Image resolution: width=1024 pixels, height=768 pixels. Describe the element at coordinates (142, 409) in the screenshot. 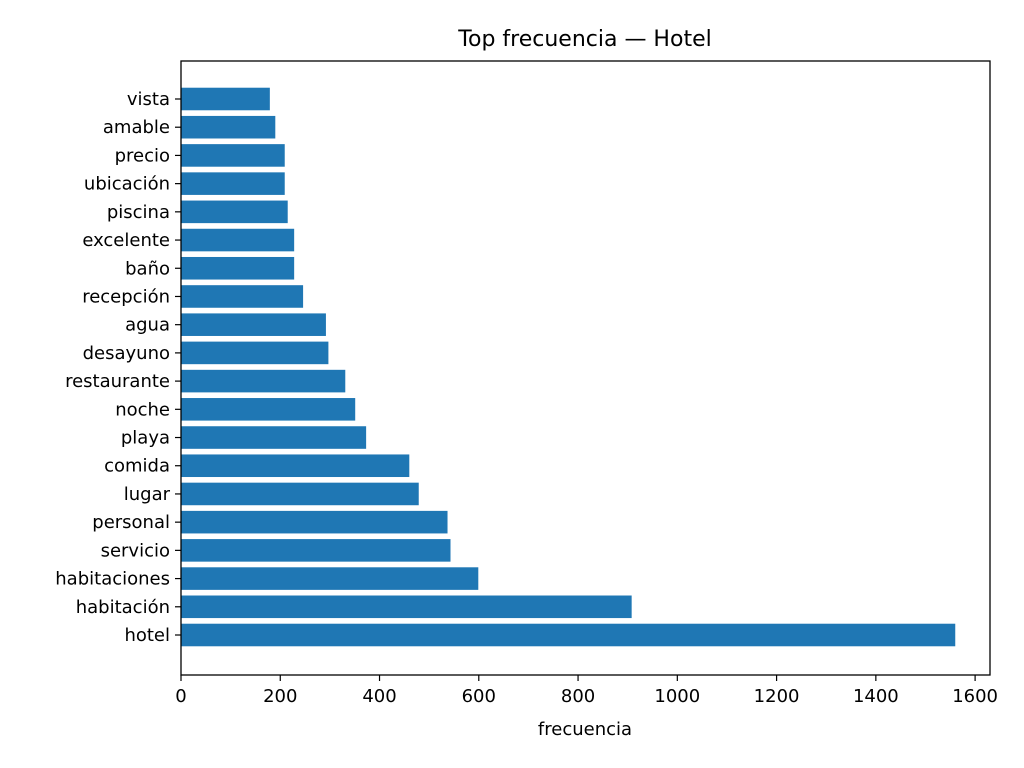

I see `y-tick-label: noche` at that location.